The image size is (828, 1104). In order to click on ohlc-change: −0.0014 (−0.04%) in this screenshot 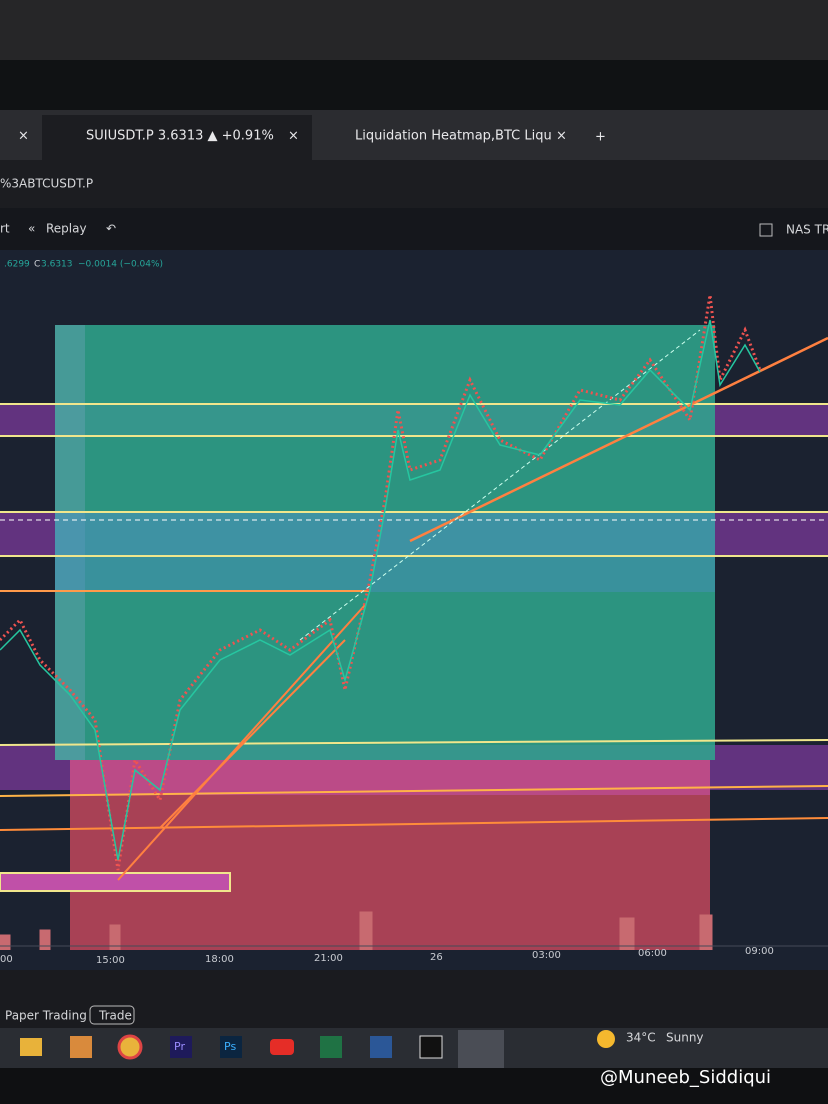, I will do `click(120, 265)`.